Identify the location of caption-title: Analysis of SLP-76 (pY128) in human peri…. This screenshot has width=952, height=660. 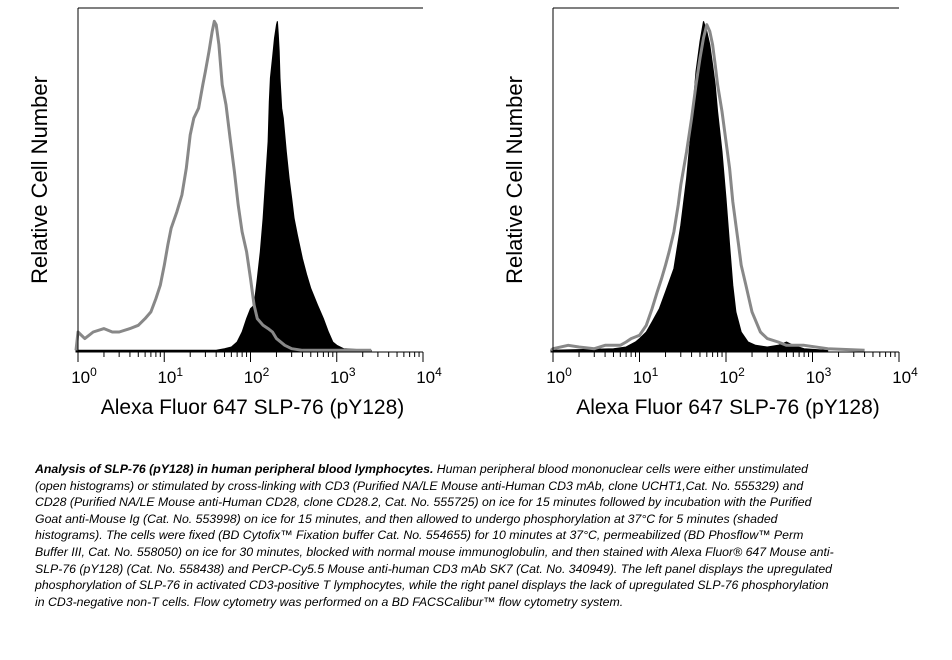
(234, 469).